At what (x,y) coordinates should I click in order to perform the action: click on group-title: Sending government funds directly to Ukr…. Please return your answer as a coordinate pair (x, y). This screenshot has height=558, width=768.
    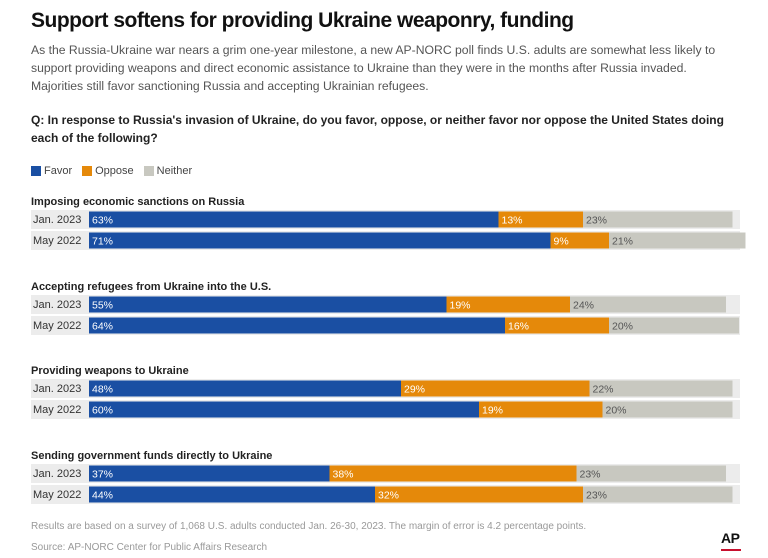
    Looking at the image, I should click on (151, 456).